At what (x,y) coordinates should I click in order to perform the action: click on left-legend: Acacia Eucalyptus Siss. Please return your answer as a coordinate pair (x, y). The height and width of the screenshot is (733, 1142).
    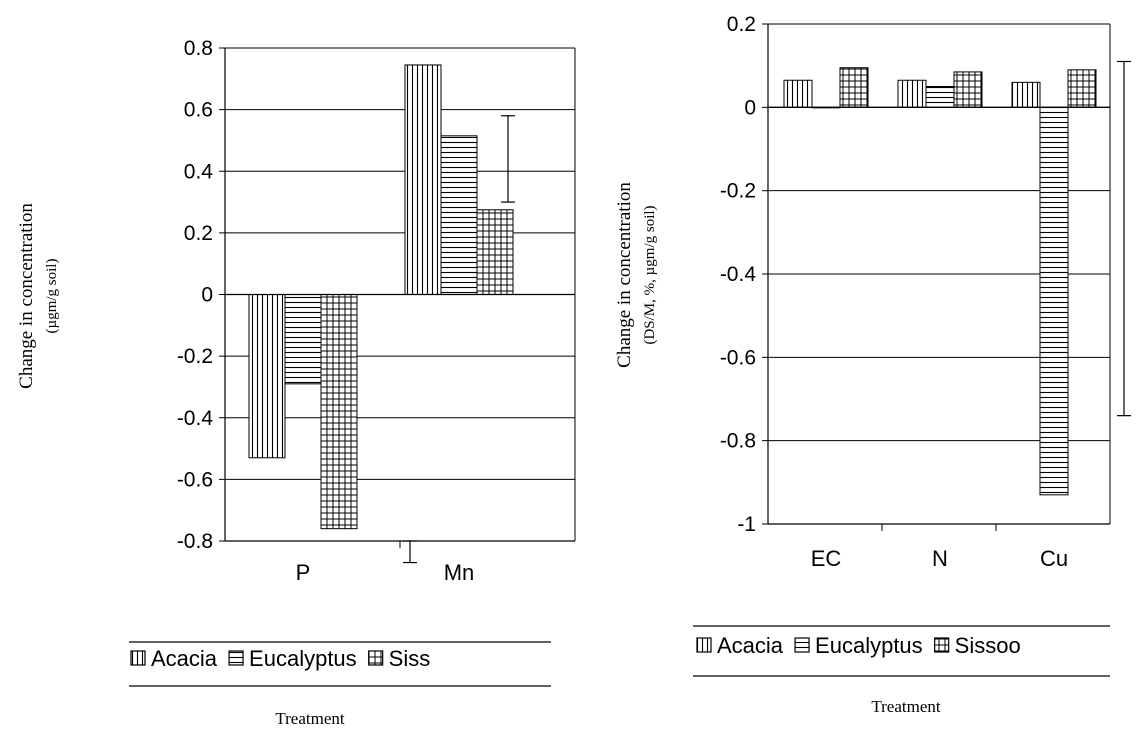
    Looking at the image, I should click on (280, 658).